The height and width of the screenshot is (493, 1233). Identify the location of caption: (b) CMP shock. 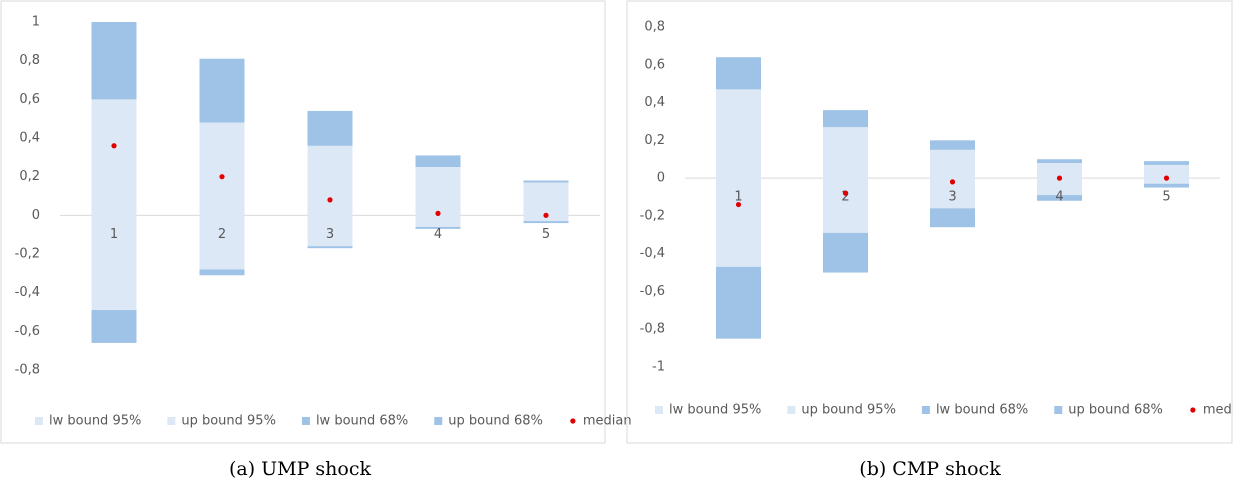
(930, 469).